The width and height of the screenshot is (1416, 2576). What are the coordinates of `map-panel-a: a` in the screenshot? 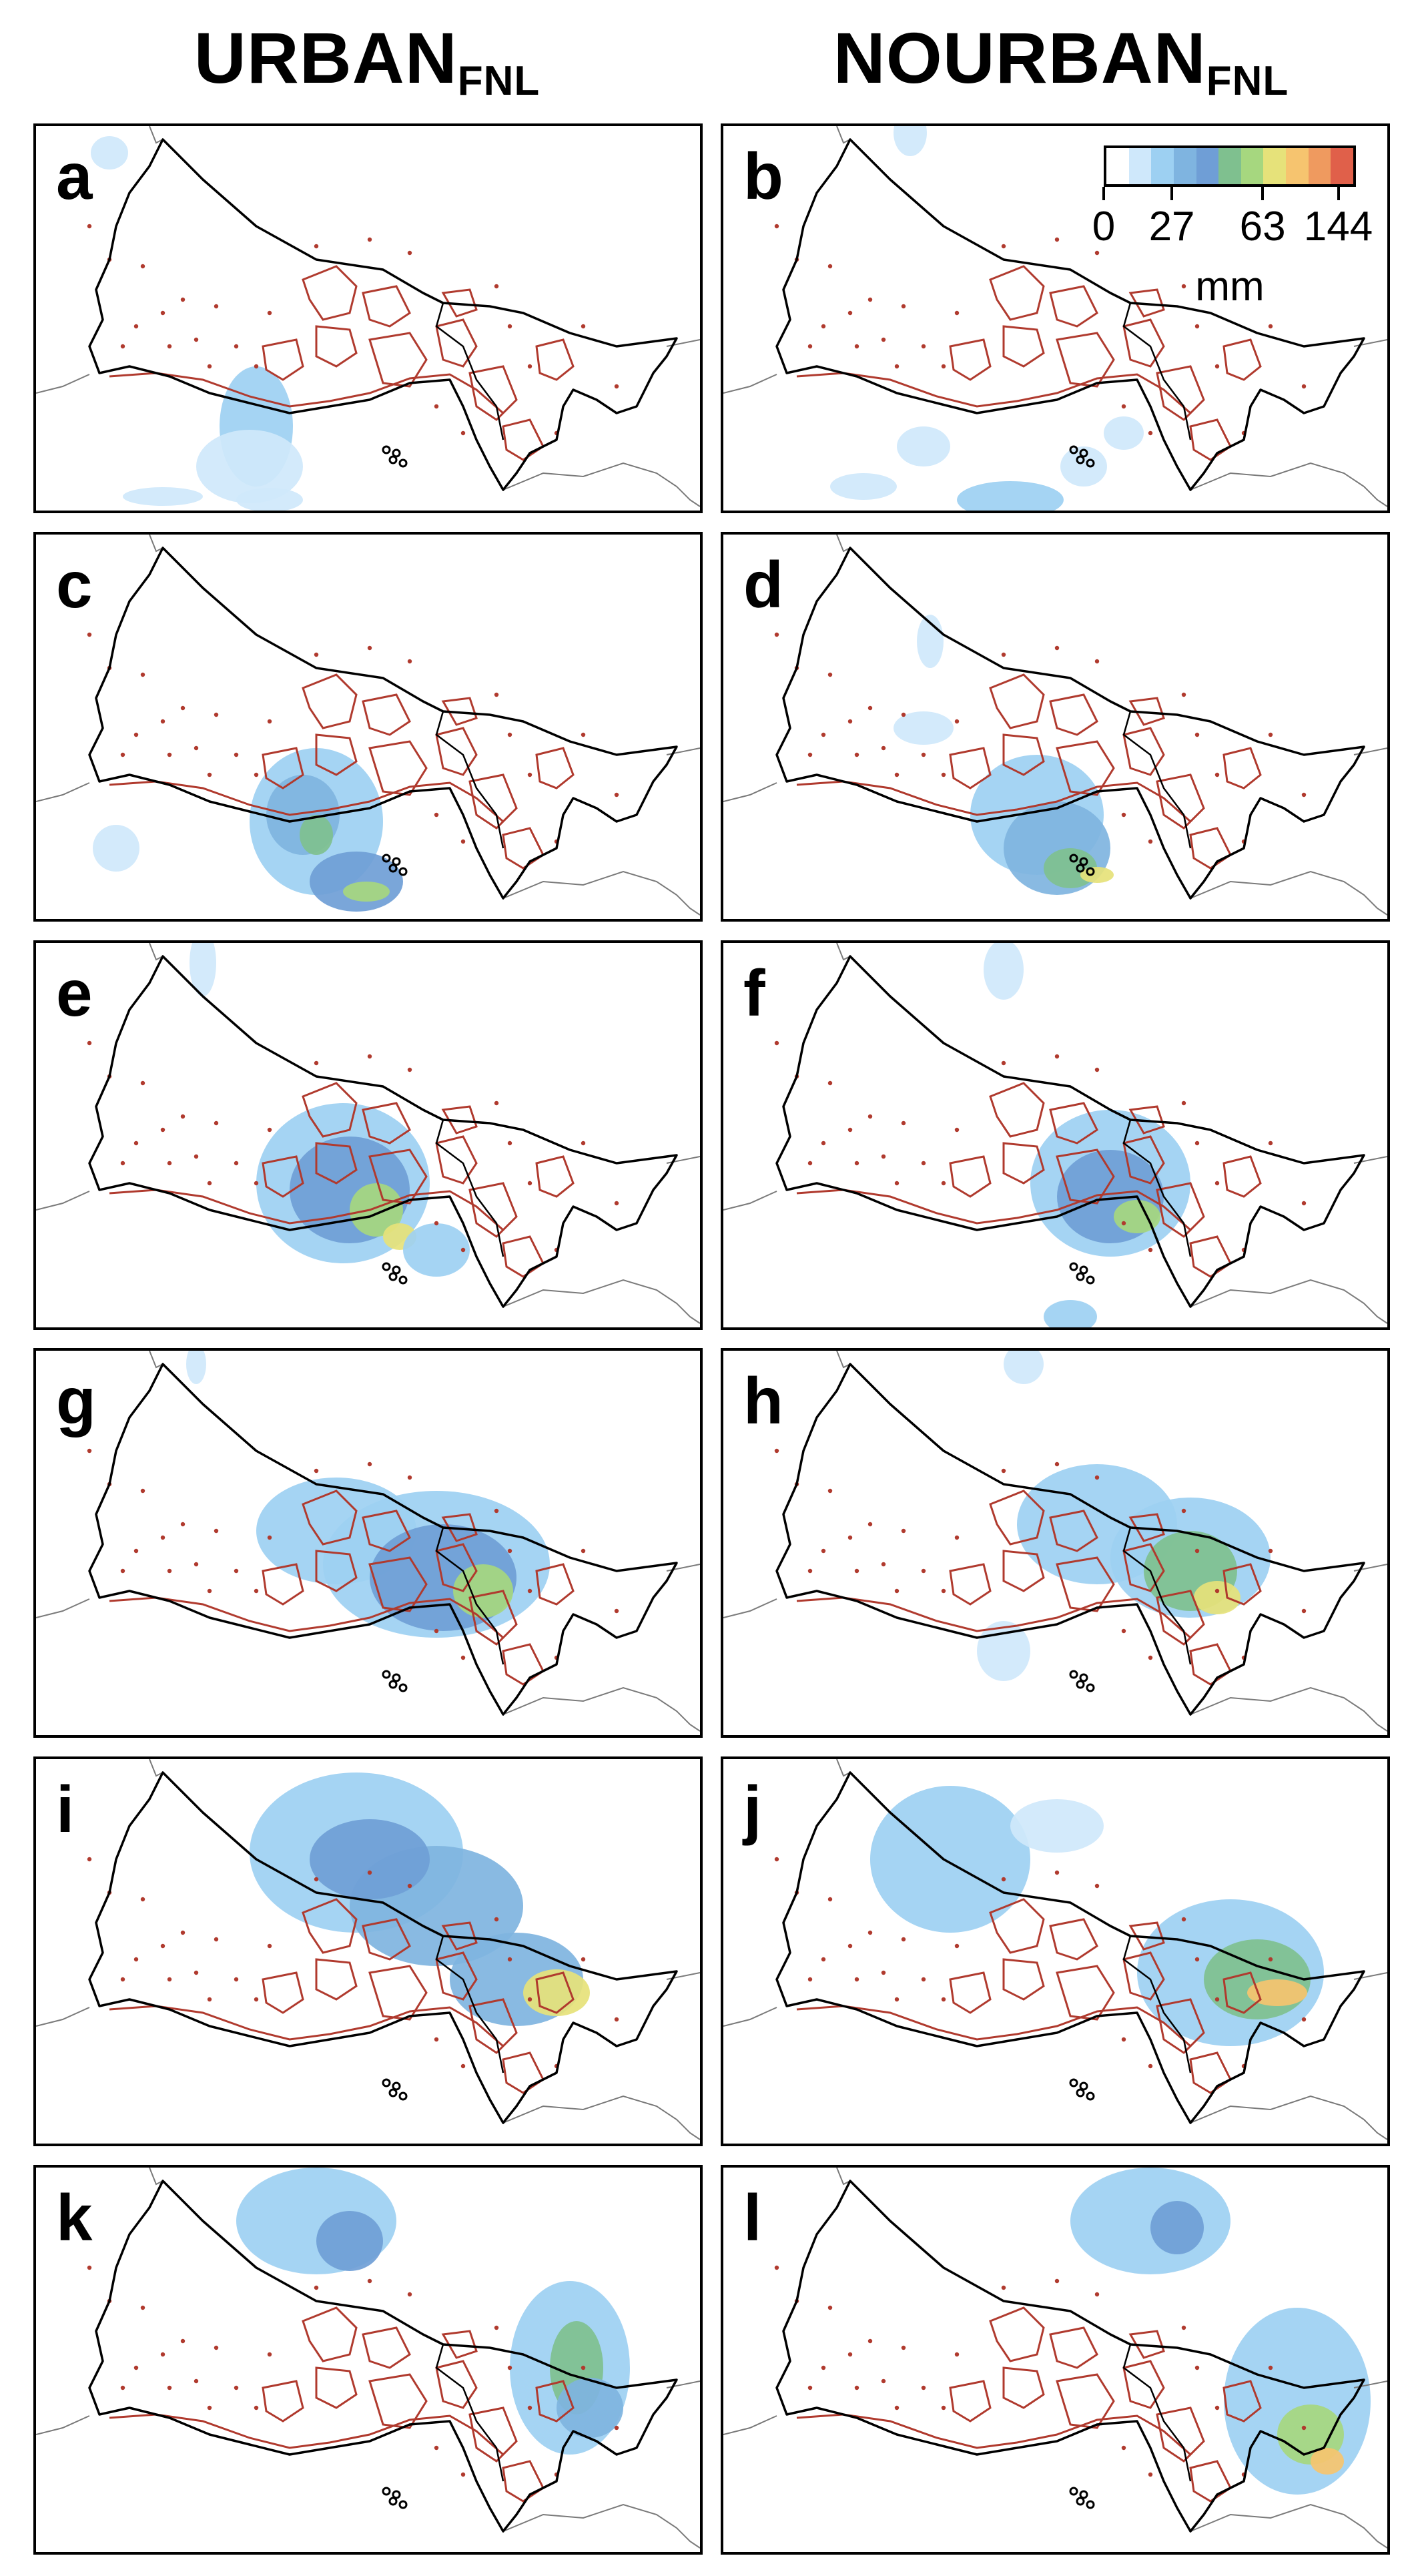 It's located at (368, 318).